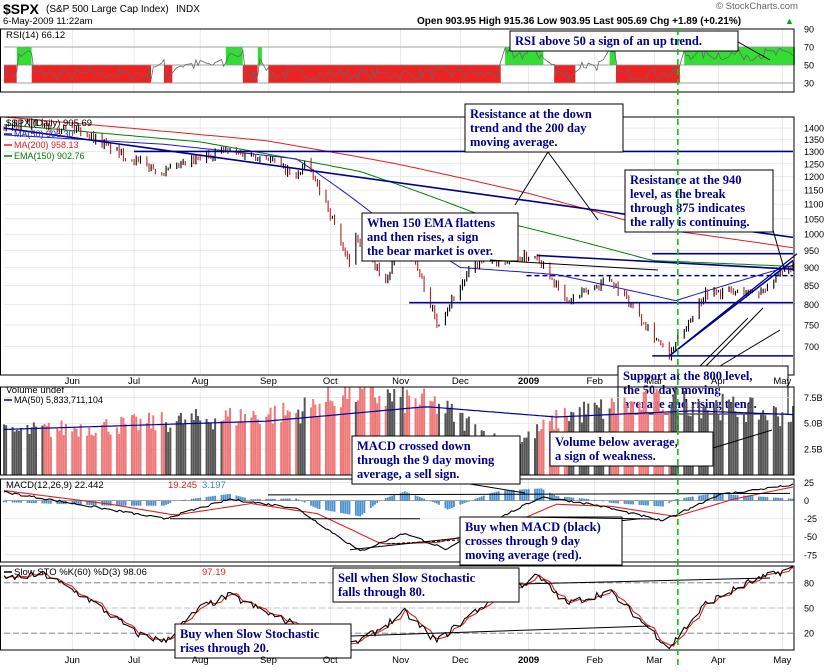  Describe the element at coordinates (431, 223) in the screenshot. I see `annotation-ema-flattens-line: When 150 EMA flattens` at that location.